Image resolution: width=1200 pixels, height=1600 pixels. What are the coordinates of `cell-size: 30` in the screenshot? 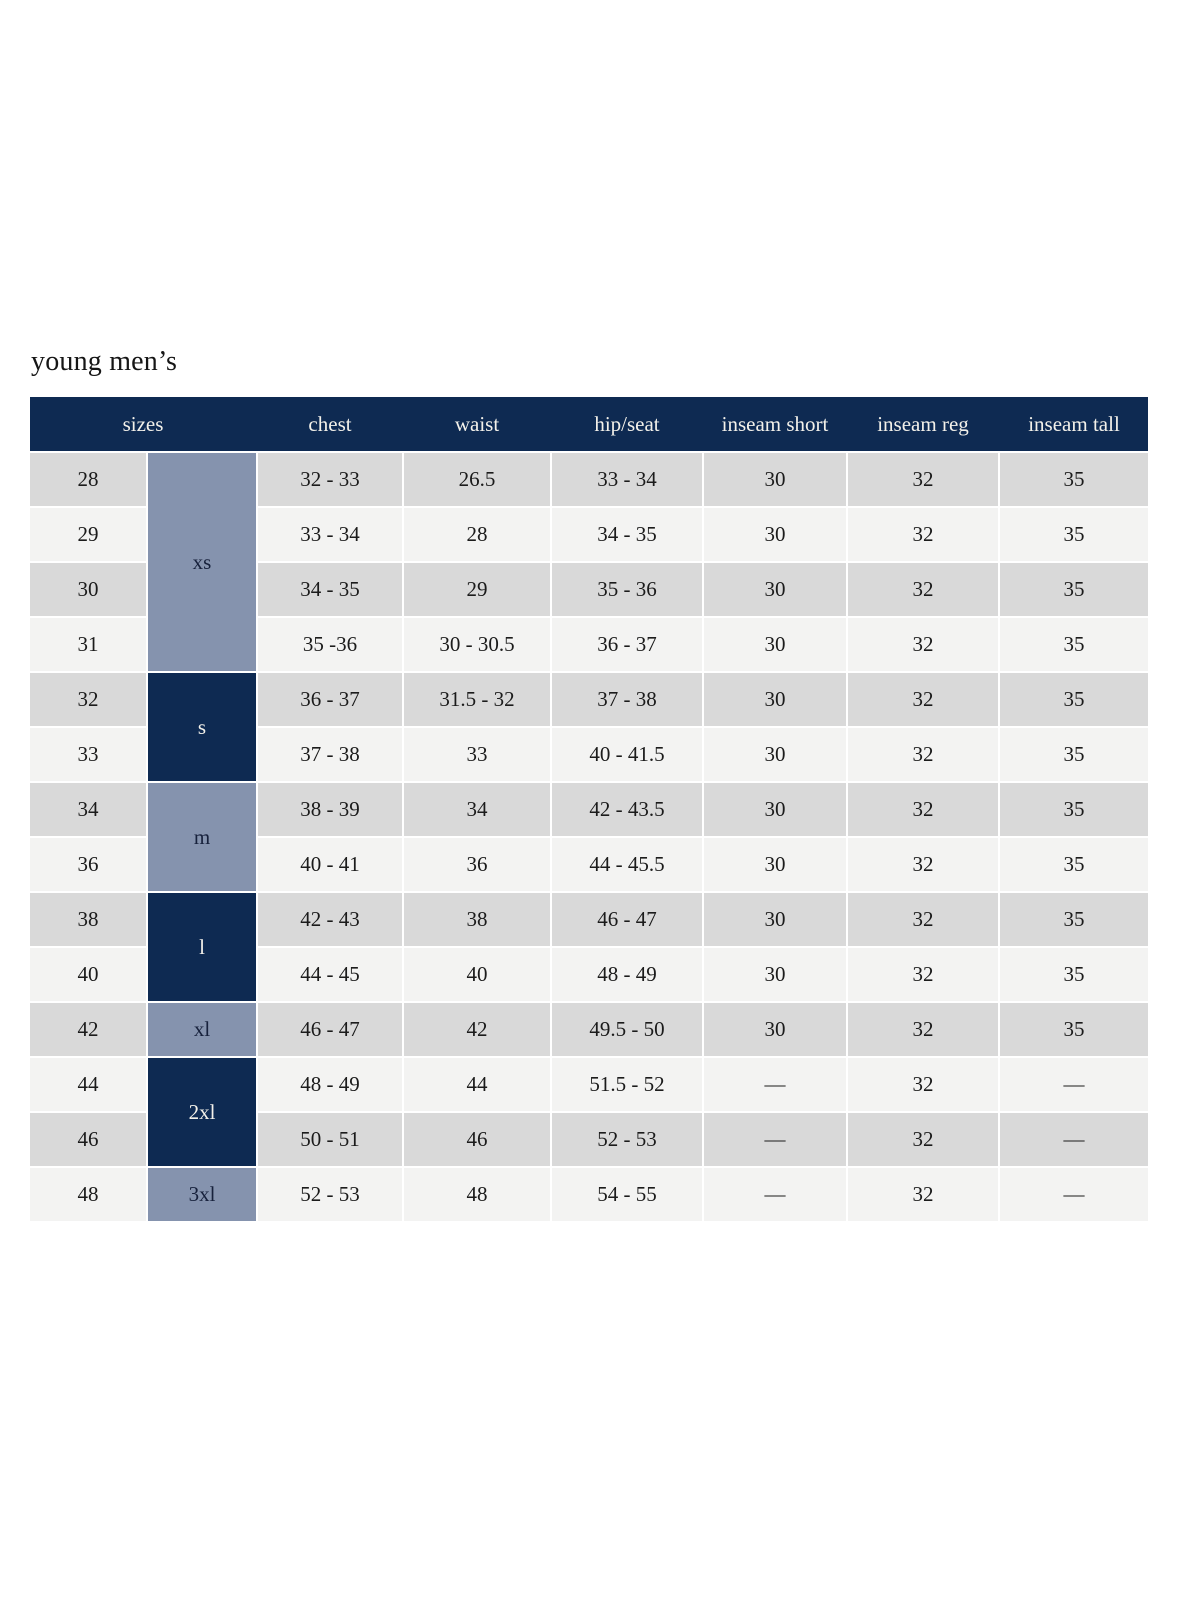 It's located at (88, 589).